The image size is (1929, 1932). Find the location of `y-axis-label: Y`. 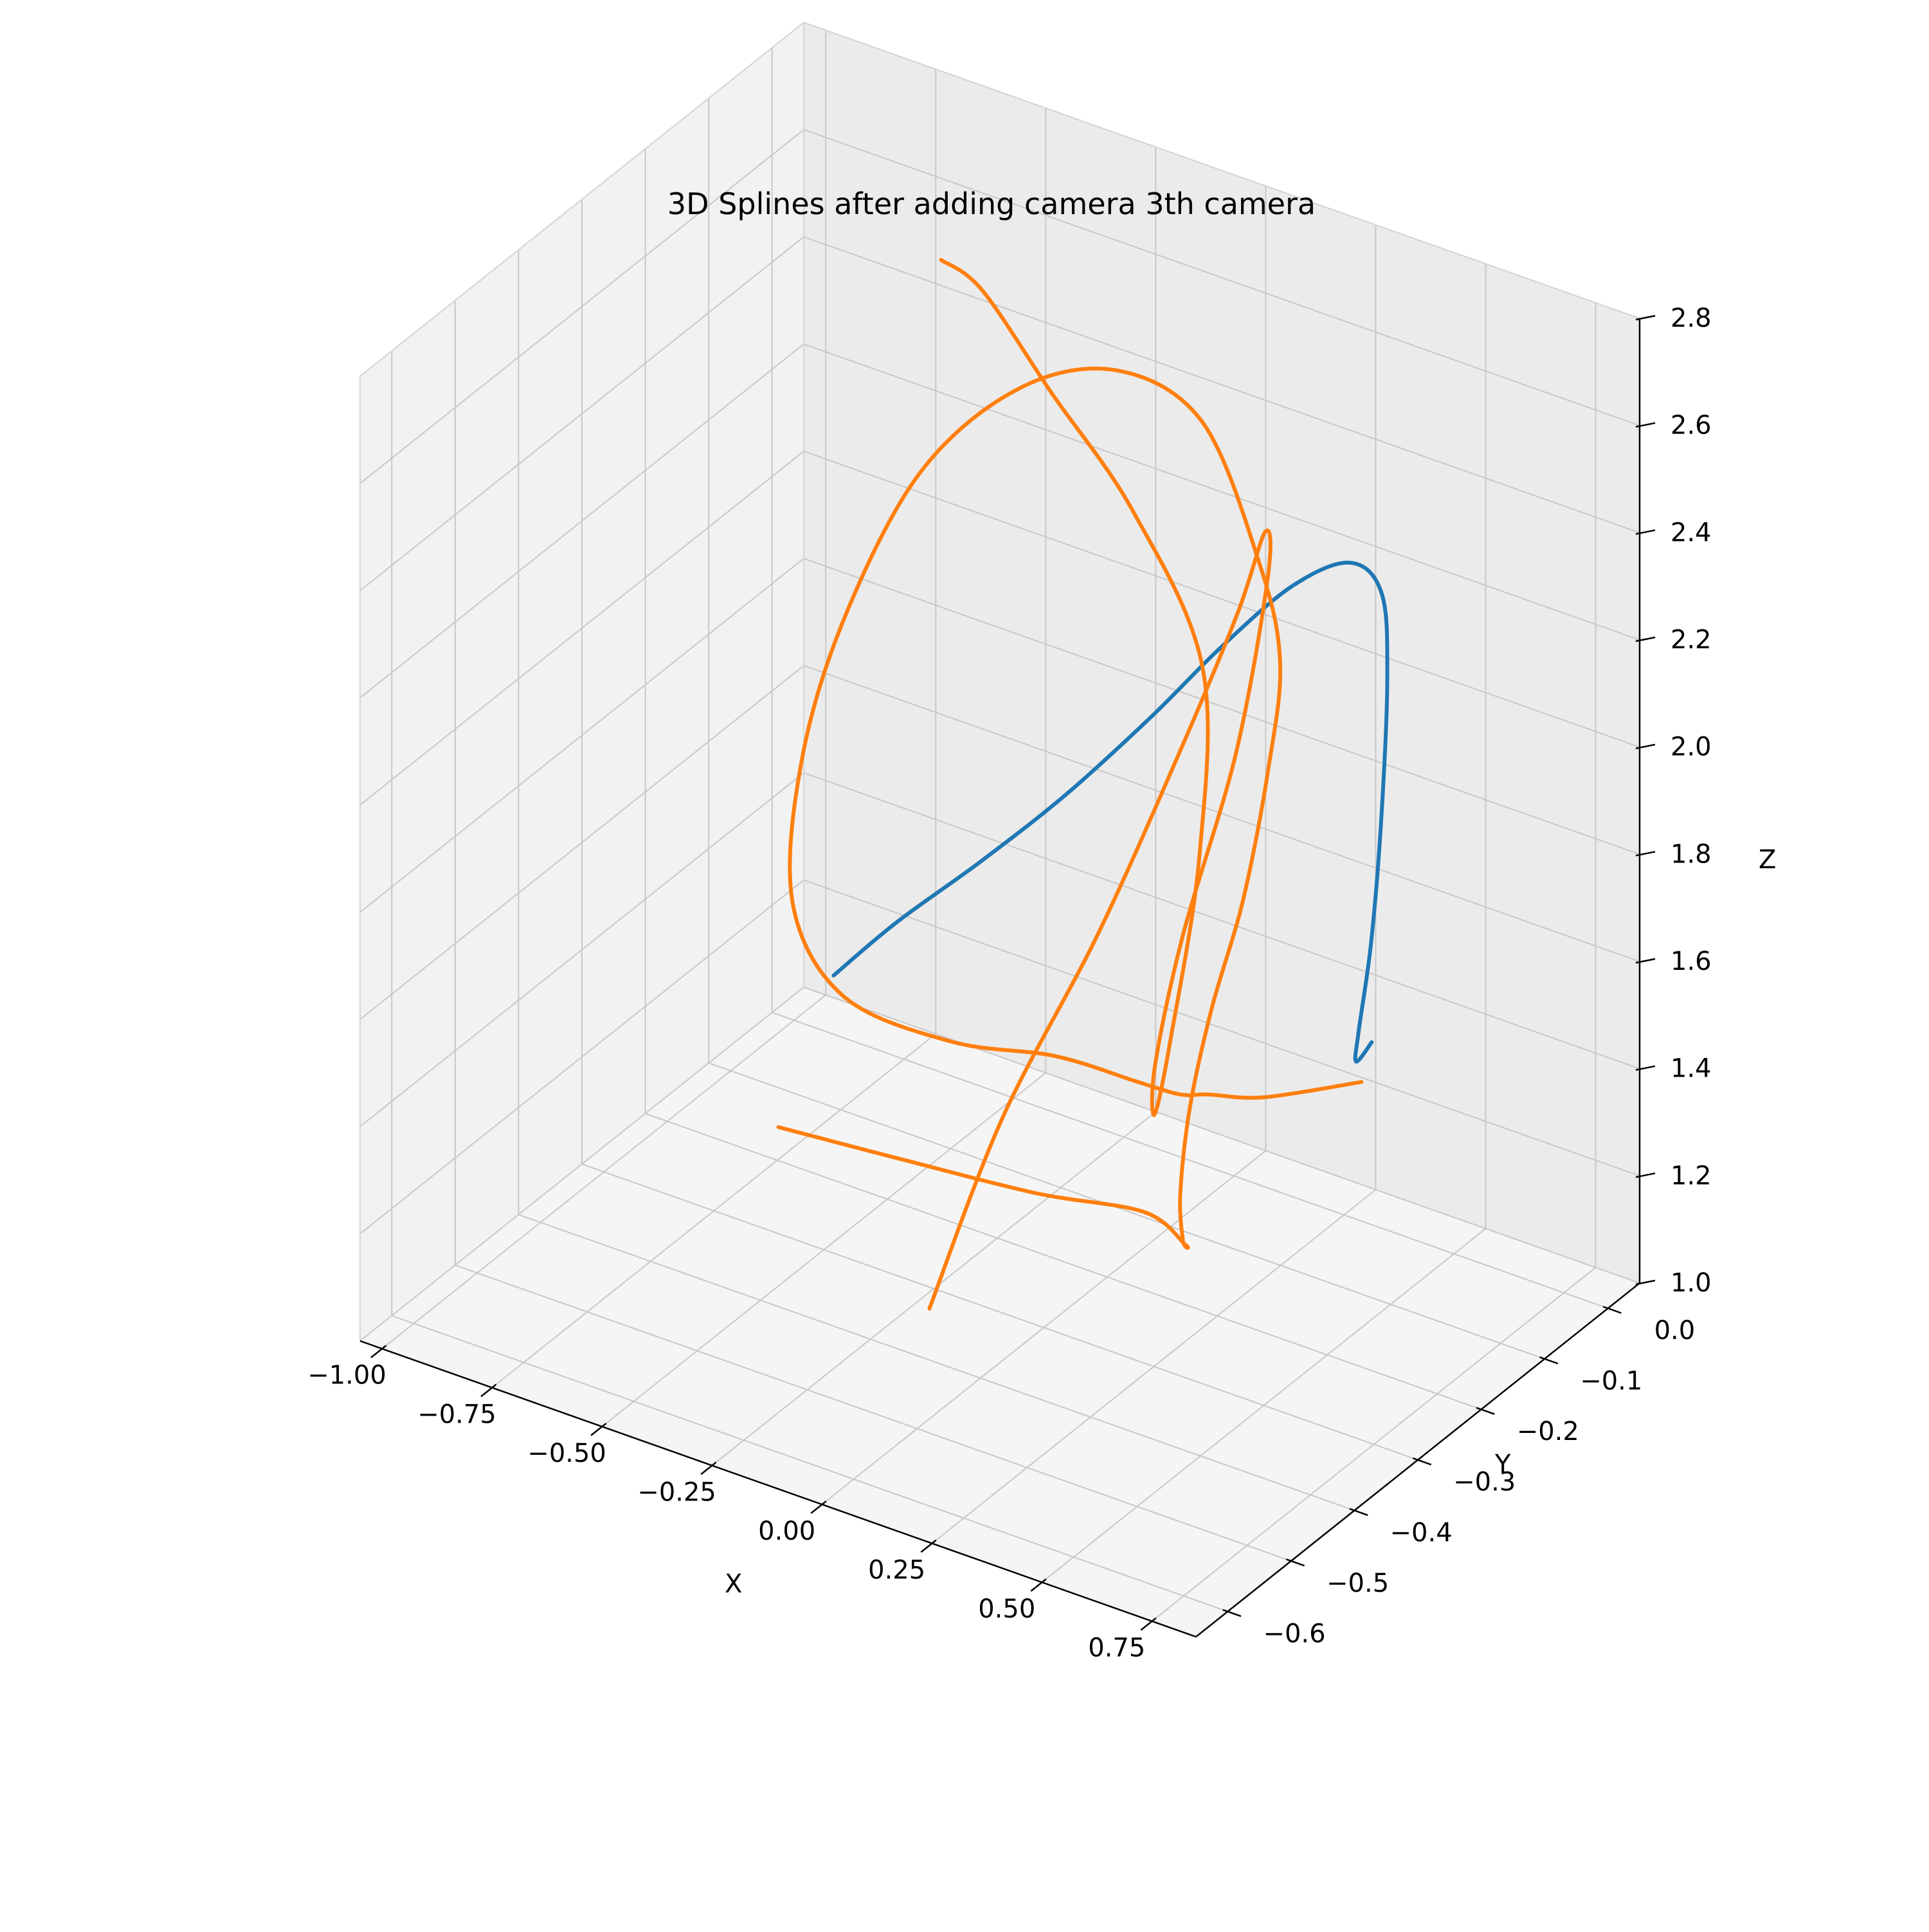

y-axis-label: Y is located at coordinates (1502, 1464).